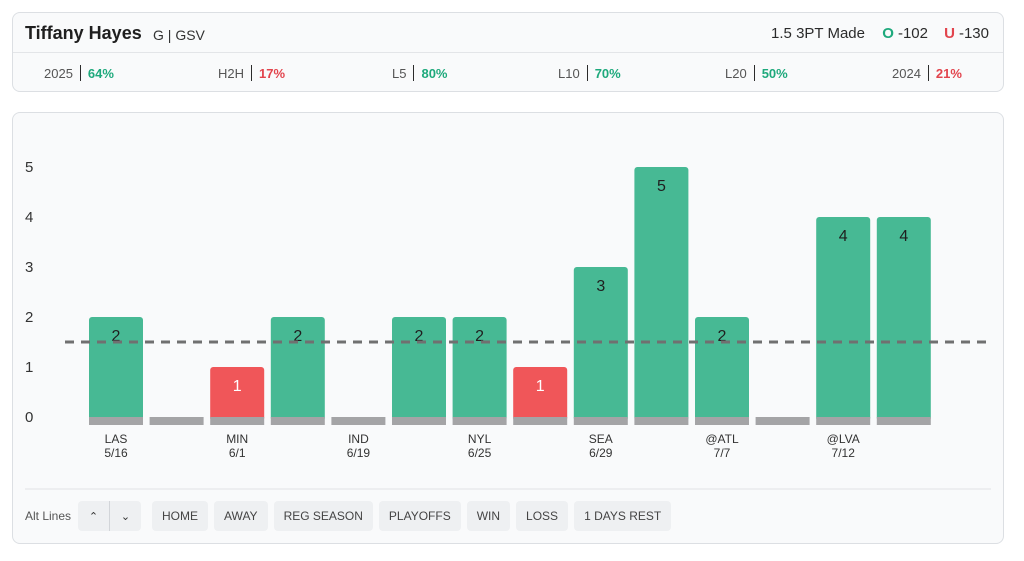  What do you see at coordinates (722, 453) in the screenshot?
I see `x-tick-date: 7/7` at bounding box center [722, 453].